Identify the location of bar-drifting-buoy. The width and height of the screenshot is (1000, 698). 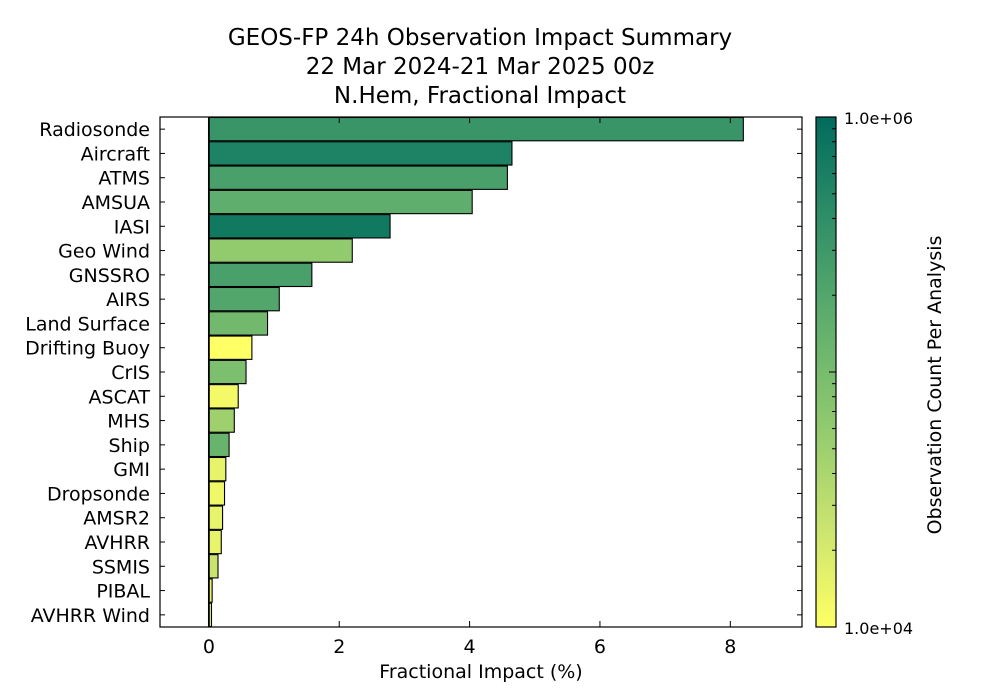
(230, 347).